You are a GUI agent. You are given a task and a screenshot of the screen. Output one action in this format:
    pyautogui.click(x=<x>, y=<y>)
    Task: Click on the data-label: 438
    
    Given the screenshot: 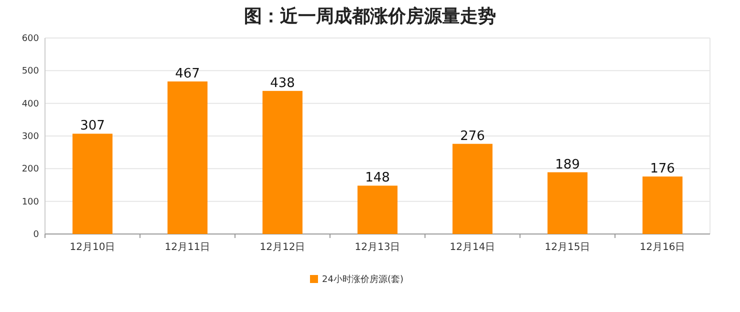 What is the action you would take?
    pyautogui.click(x=282, y=83)
    